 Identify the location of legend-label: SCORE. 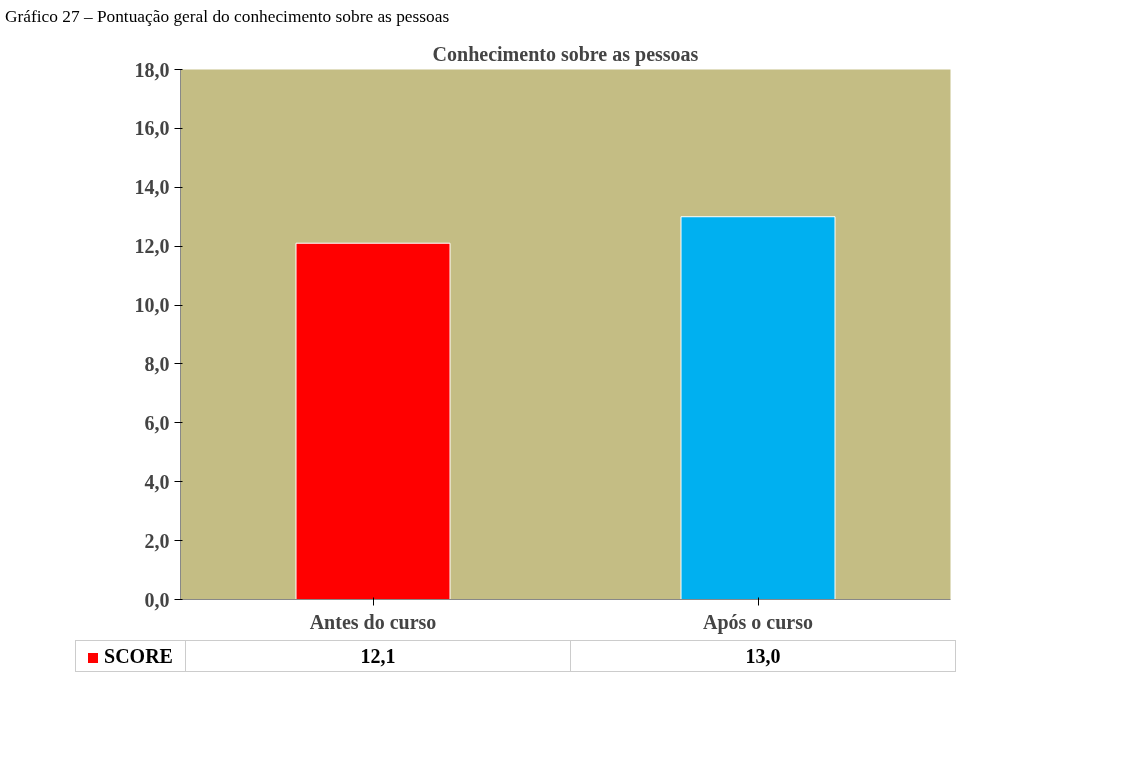
(130, 656).